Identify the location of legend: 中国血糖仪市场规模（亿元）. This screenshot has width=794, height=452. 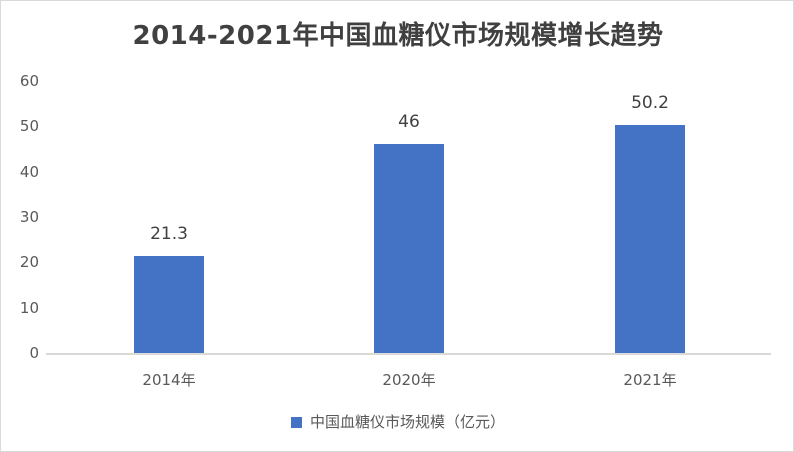
(397, 421).